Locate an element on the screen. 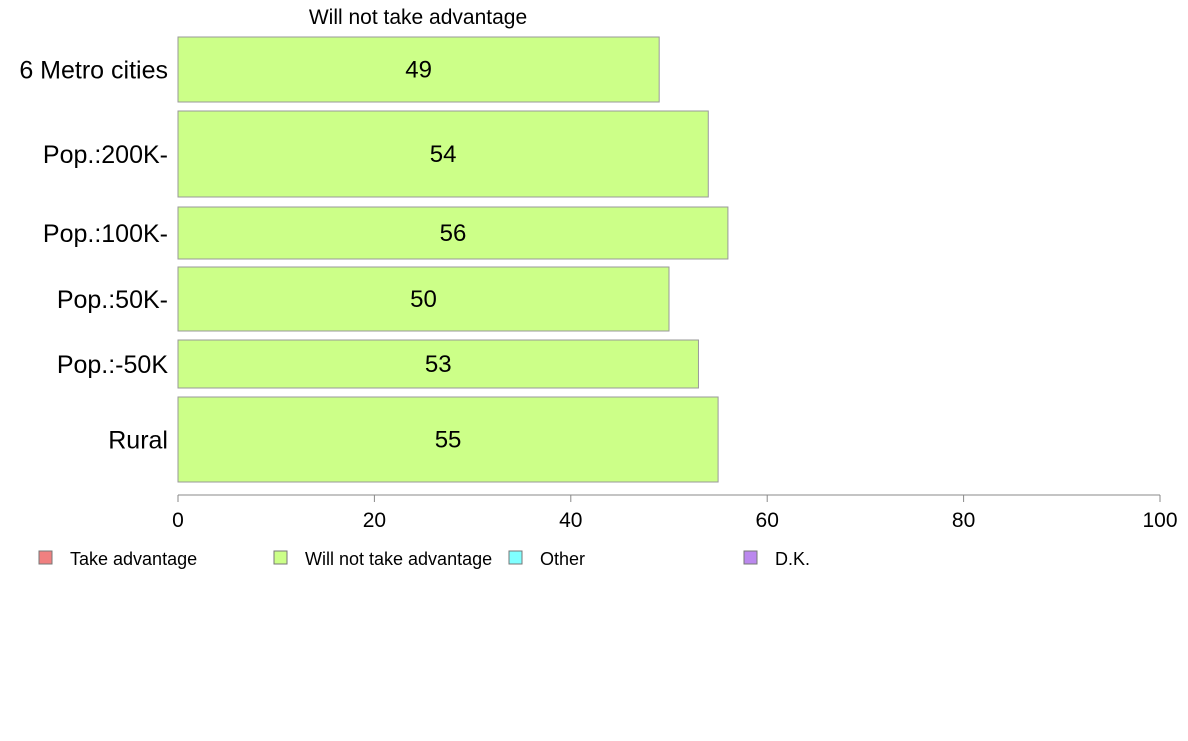 This screenshot has width=1188, height=741. category-label: Pop.:100K- is located at coordinates (105, 234).